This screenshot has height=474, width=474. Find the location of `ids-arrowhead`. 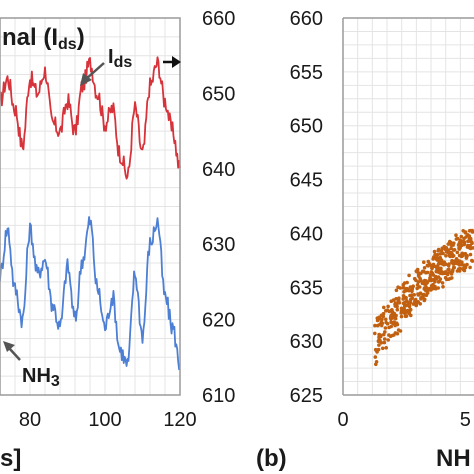

ids-arrowhead is located at coordinates (86, 79).